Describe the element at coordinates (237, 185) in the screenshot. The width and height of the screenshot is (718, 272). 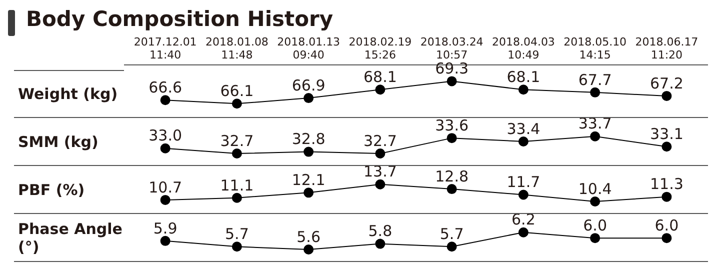
I see `data-label: 11.1` at that location.